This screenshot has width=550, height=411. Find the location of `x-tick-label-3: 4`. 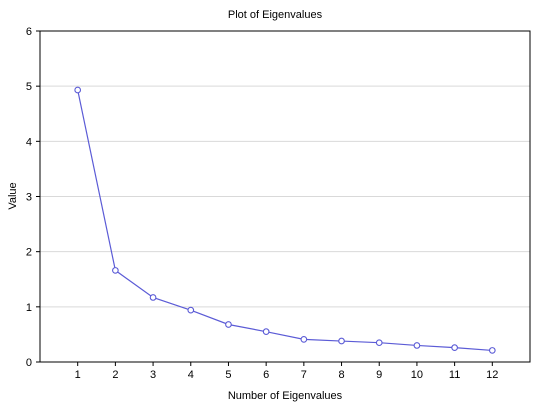

x-tick-label-3: 4 is located at coordinates (191, 375).